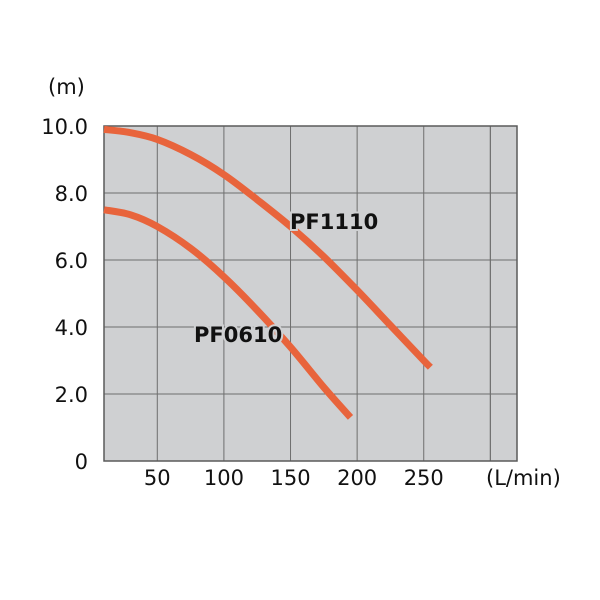 The height and width of the screenshot is (600, 600). What do you see at coordinates (71, 395) in the screenshot?
I see `y-tick-label: 2.0` at bounding box center [71, 395].